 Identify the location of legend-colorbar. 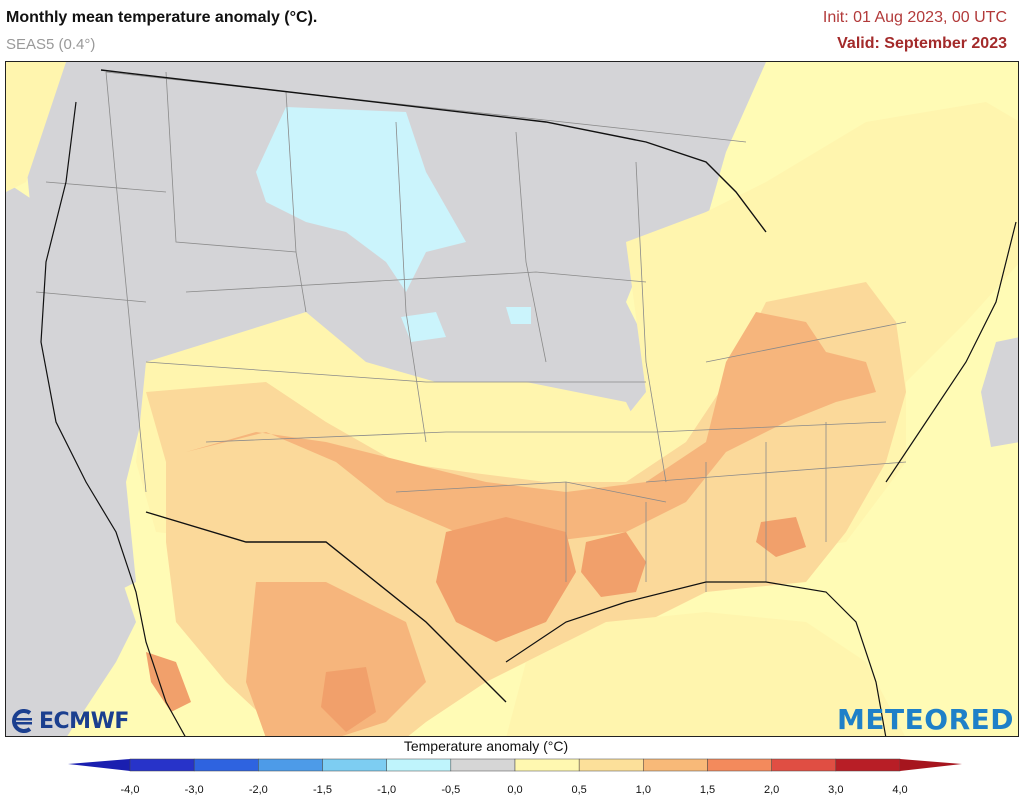
(515, 765).